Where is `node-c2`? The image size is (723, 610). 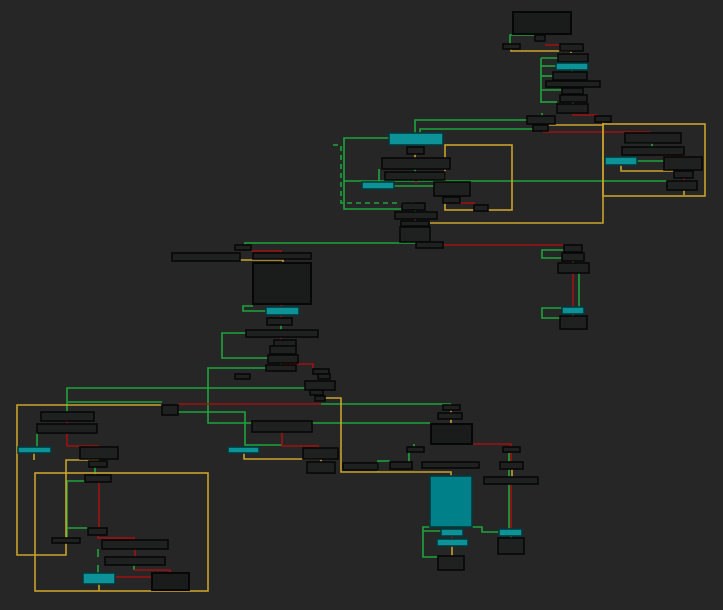 node-c2 is located at coordinates (206, 257).